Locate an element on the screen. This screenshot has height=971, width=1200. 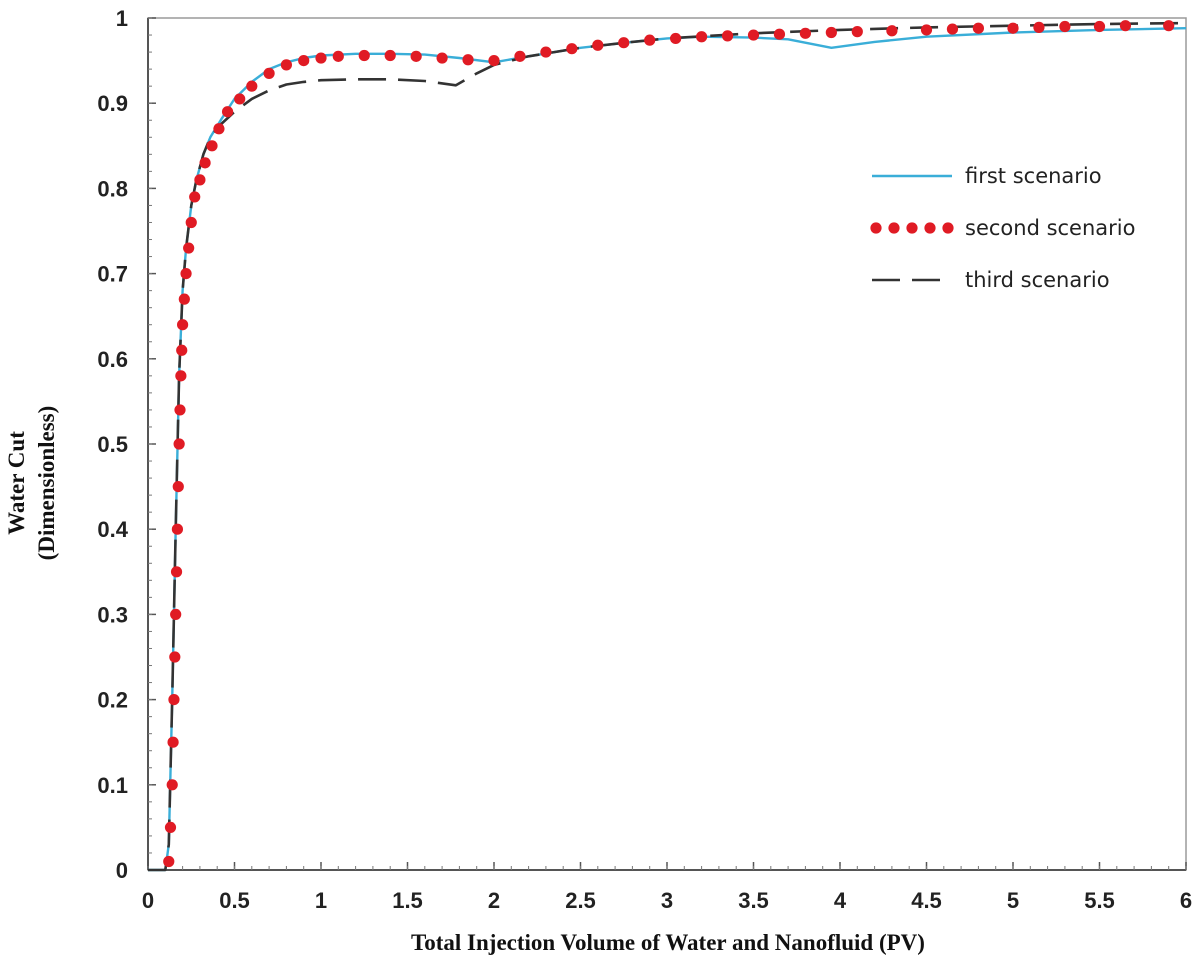
x-tick-label: 3.5 is located at coordinates (753, 900).